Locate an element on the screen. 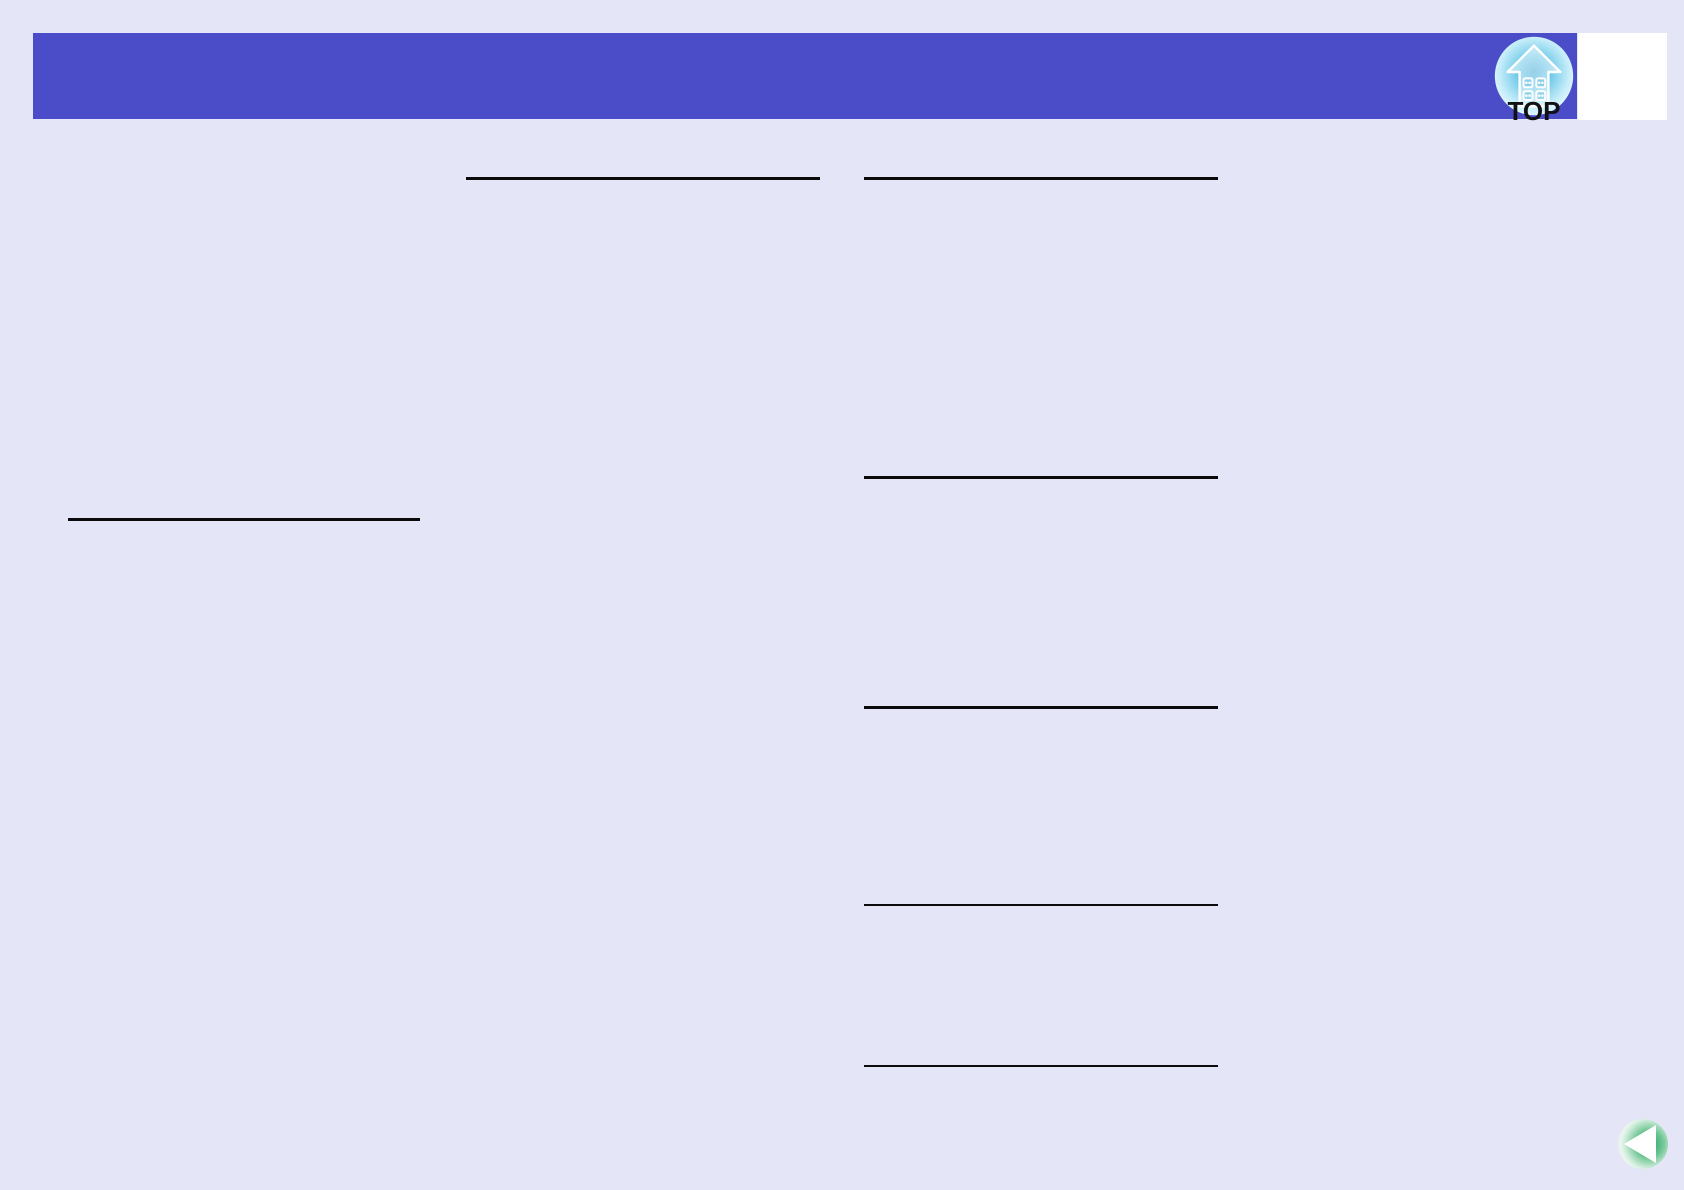 The image size is (1684, 1190). back-button is located at coordinates (1643, 1144).